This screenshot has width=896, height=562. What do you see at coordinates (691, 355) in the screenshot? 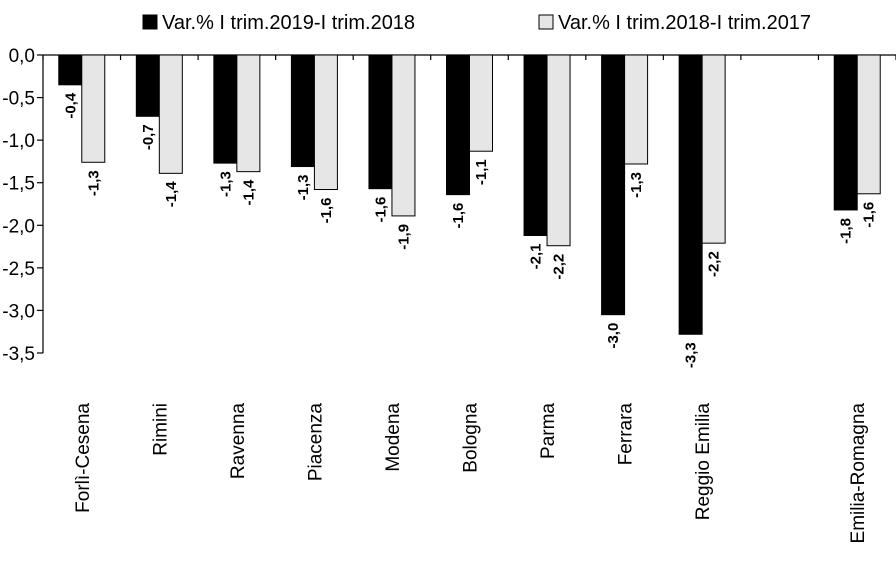
I see `data-label-series-1: -3,3` at bounding box center [691, 355].